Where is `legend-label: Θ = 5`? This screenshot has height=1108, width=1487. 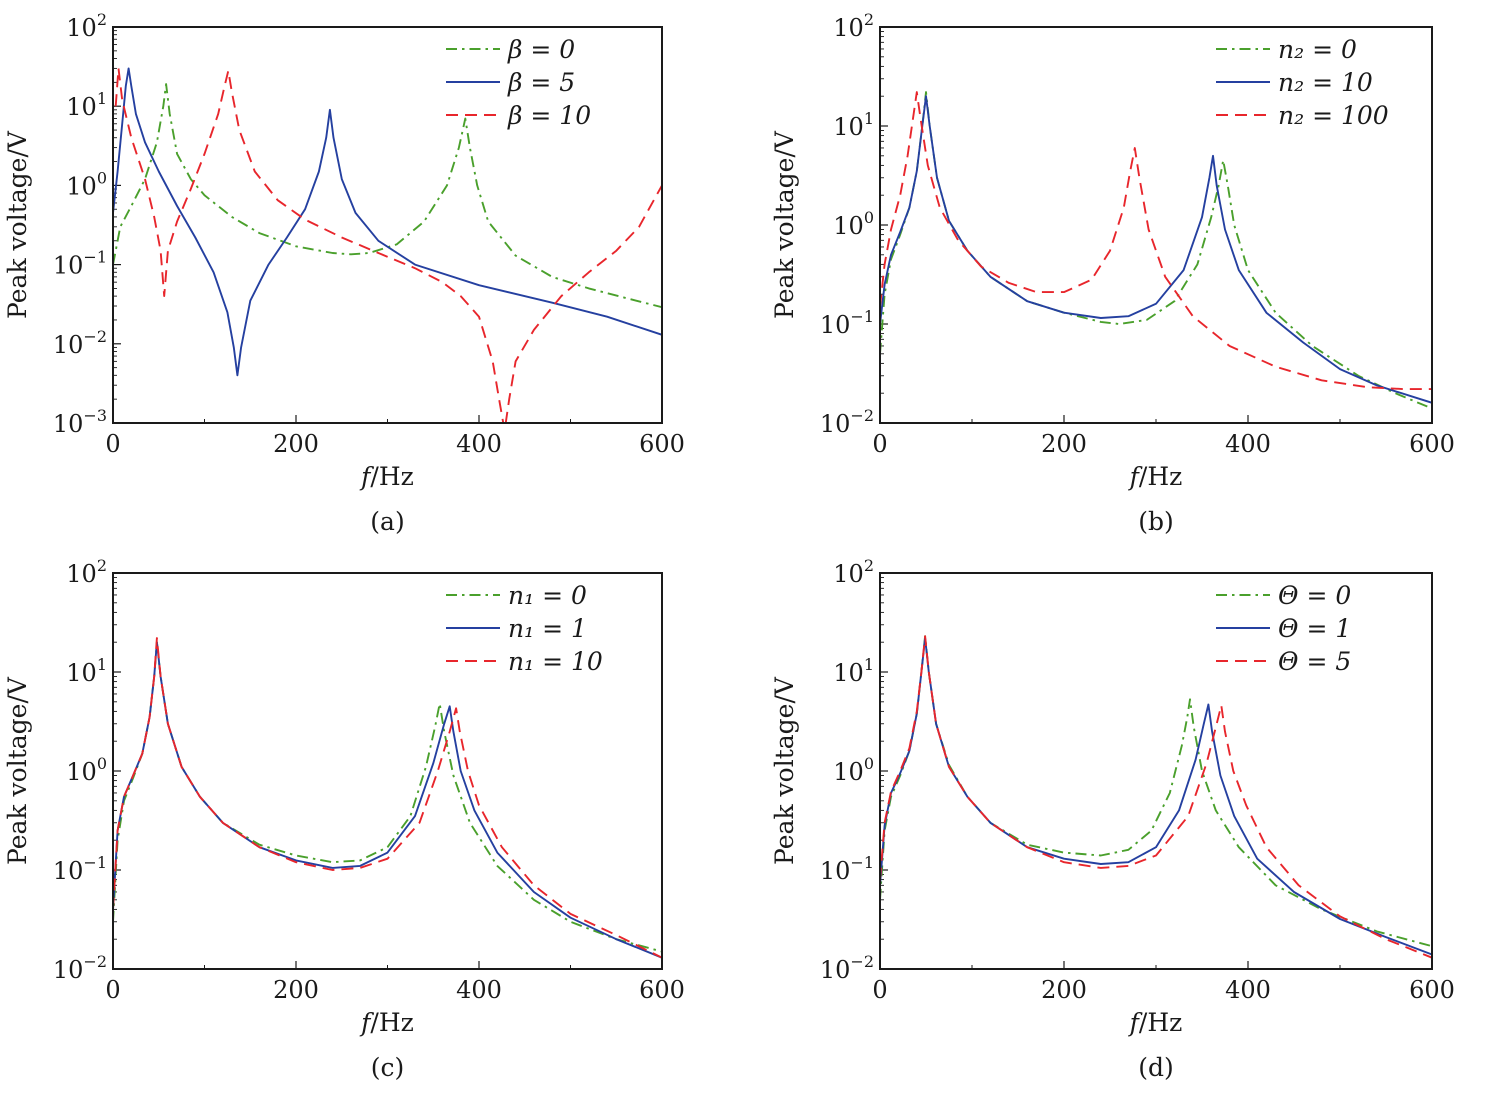 legend-label: Θ = 5 is located at coordinates (1314, 661).